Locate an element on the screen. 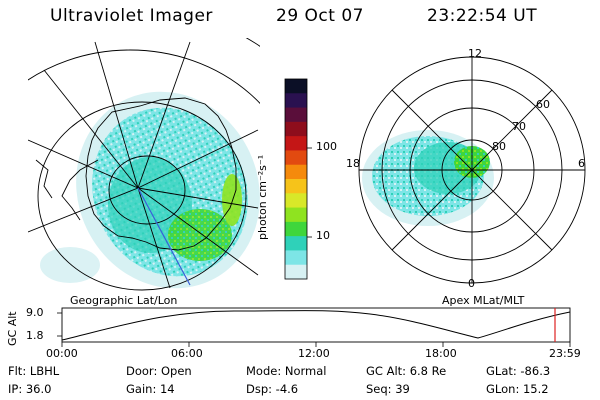 This screenshot has width=600, height=400. alt-ytick-9: 9.0 is located at coordinates (35, 312).